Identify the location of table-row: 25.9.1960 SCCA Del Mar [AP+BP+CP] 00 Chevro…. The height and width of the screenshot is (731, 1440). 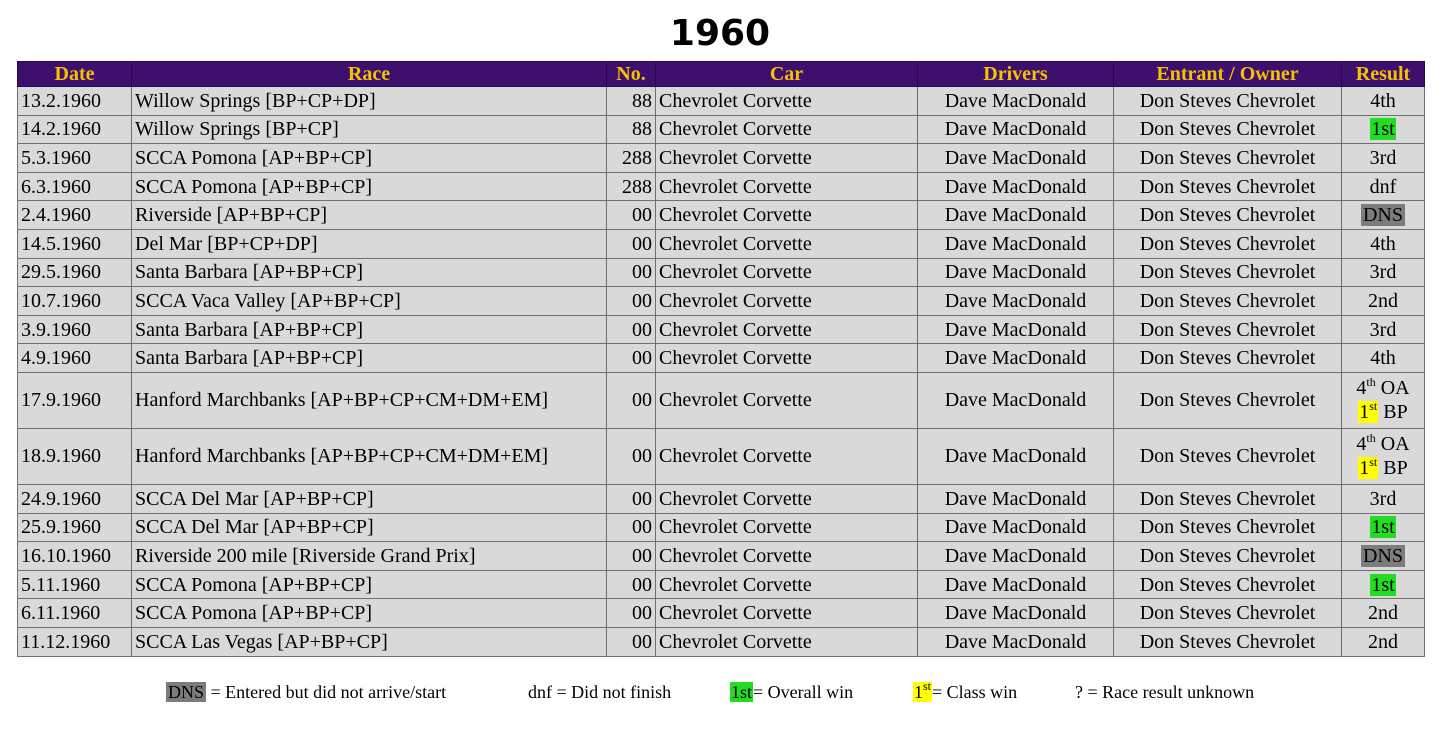
(721, 527).